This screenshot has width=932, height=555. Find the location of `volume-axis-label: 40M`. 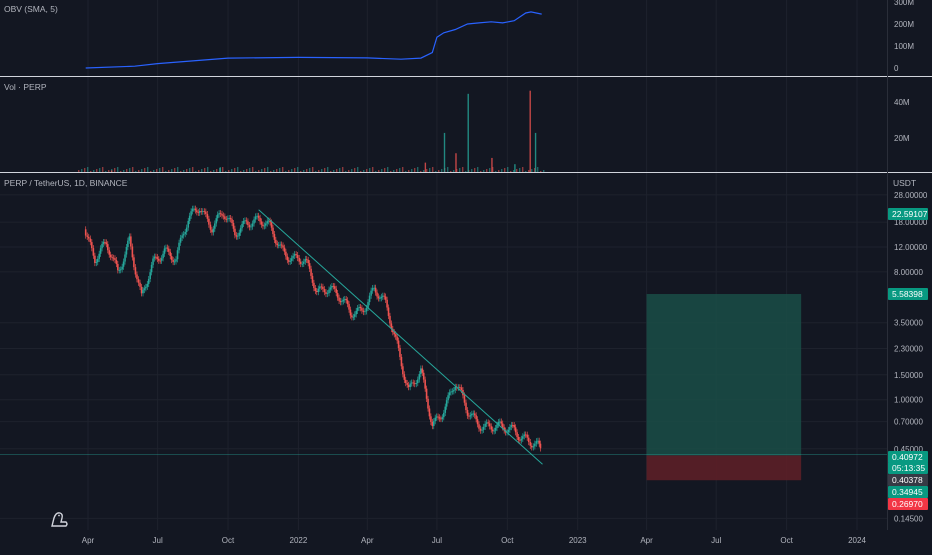

volume-axis-label: 40M is located at coordinates (902, 102).